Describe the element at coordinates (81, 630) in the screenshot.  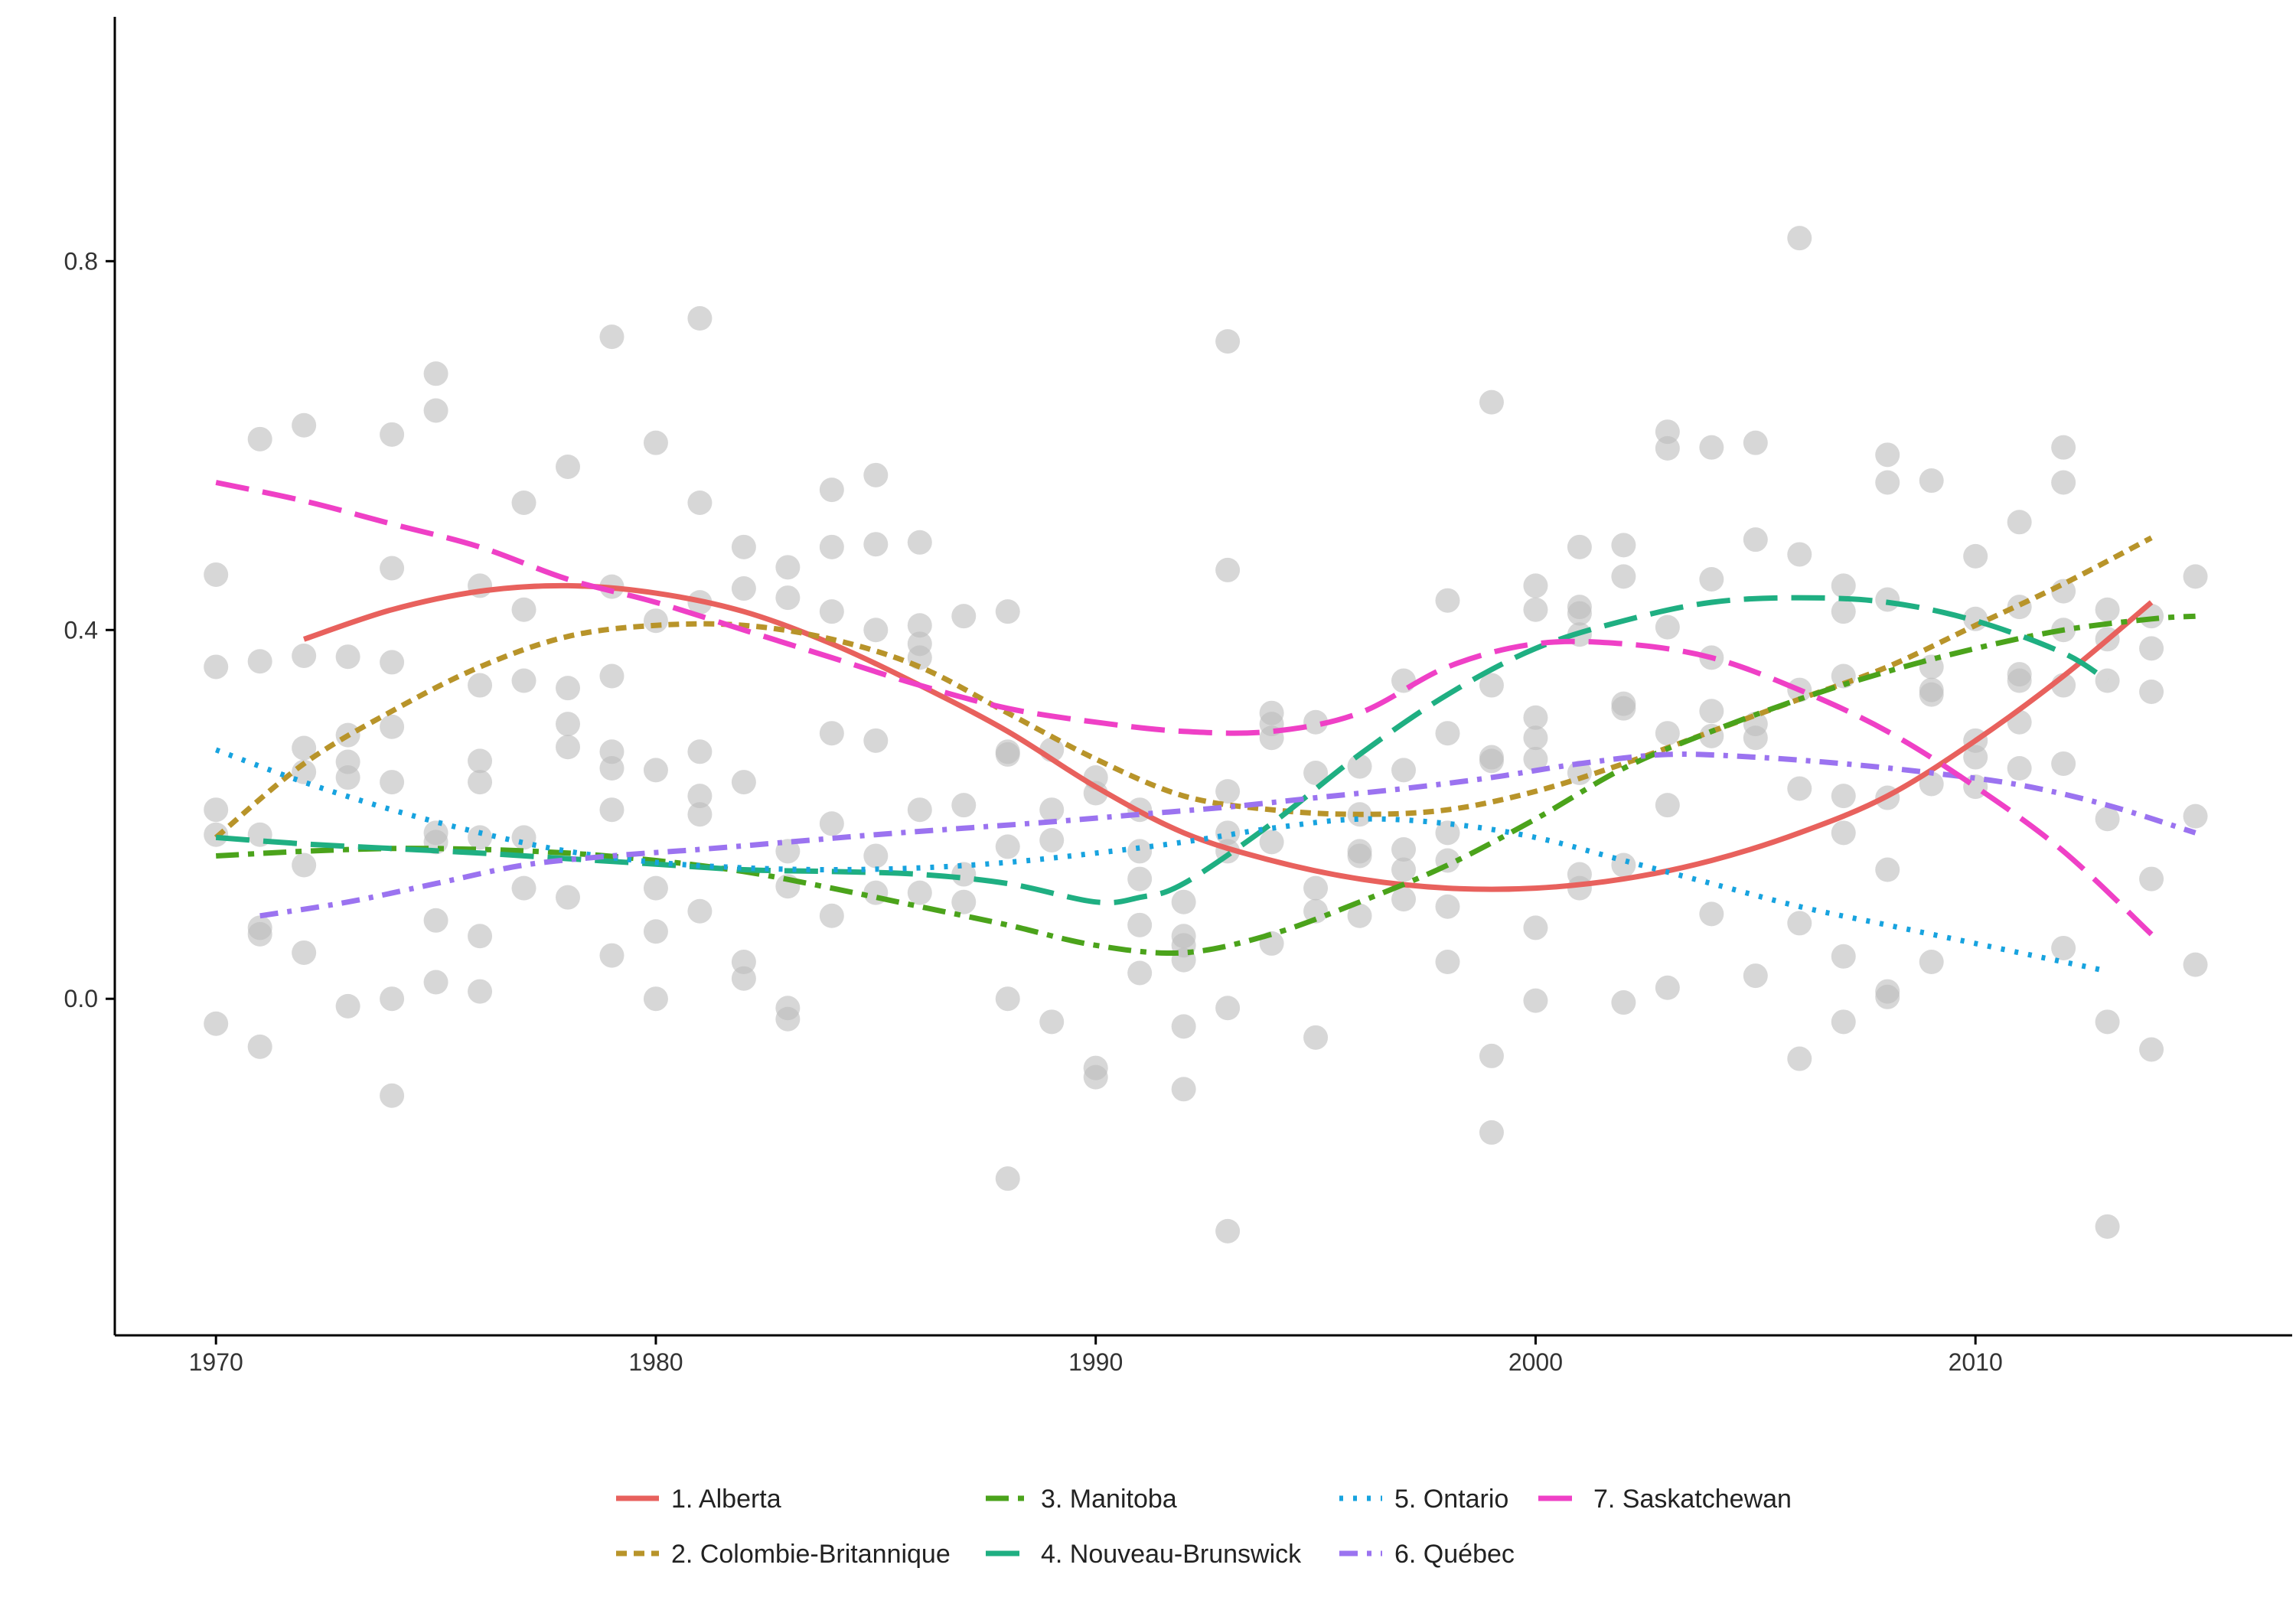
I see `y-tick-label: 0.4` at that location.